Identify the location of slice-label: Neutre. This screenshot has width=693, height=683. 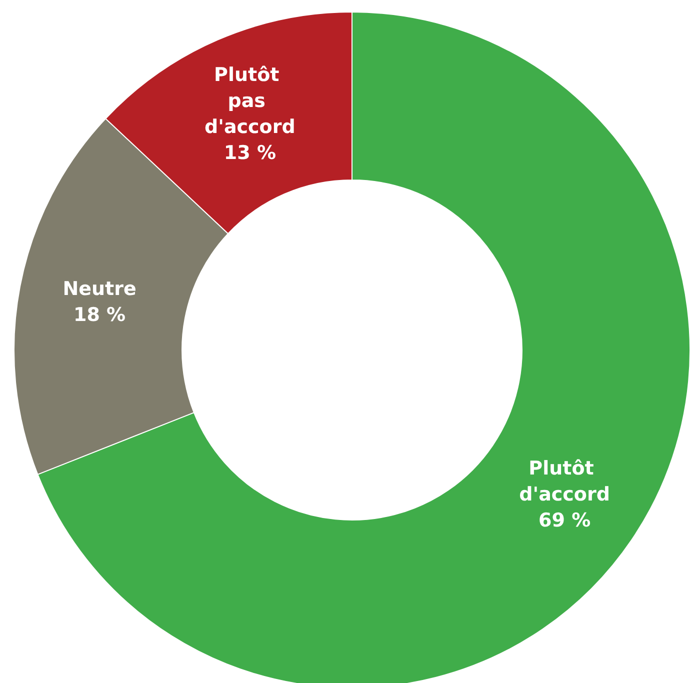
(99, 289).